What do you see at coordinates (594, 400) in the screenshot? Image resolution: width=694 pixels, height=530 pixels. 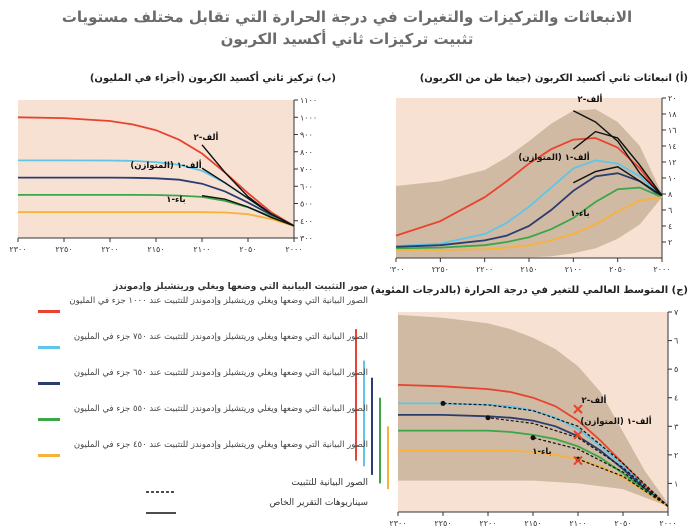 I see `cross-label: ألف-٢` at bounding box center [594, 400].